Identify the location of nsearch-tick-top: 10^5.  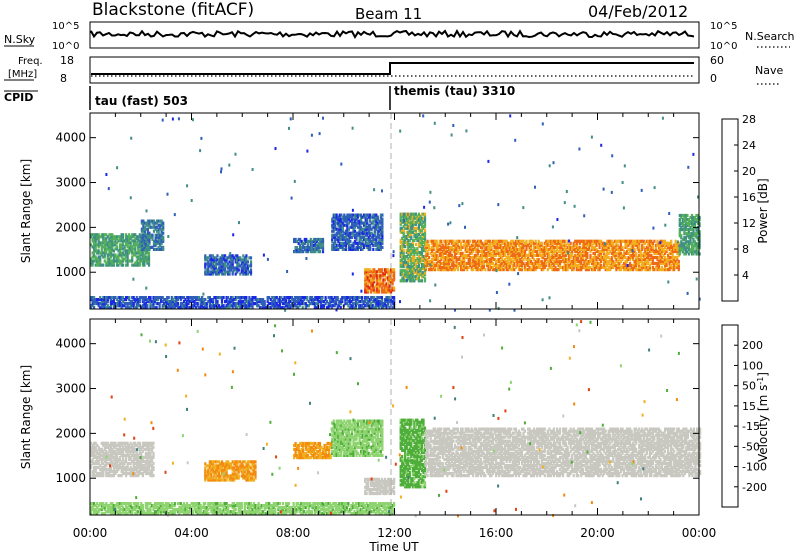
(723, 26).